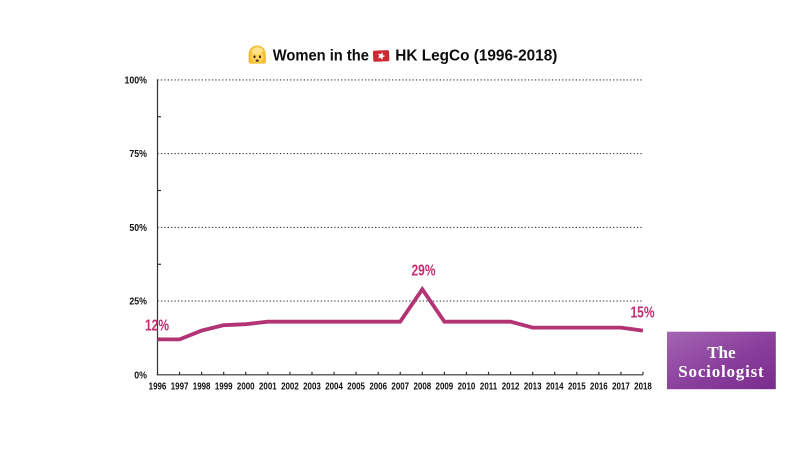 The width and height of the screenshot is (800, 450). I want to click on svg-text: 2001, so click(268, 386).